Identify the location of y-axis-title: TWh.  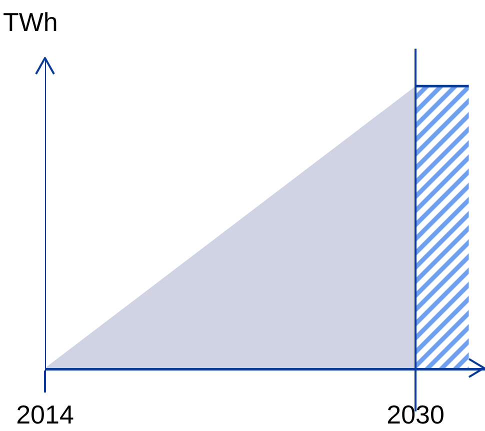
(30, 22).